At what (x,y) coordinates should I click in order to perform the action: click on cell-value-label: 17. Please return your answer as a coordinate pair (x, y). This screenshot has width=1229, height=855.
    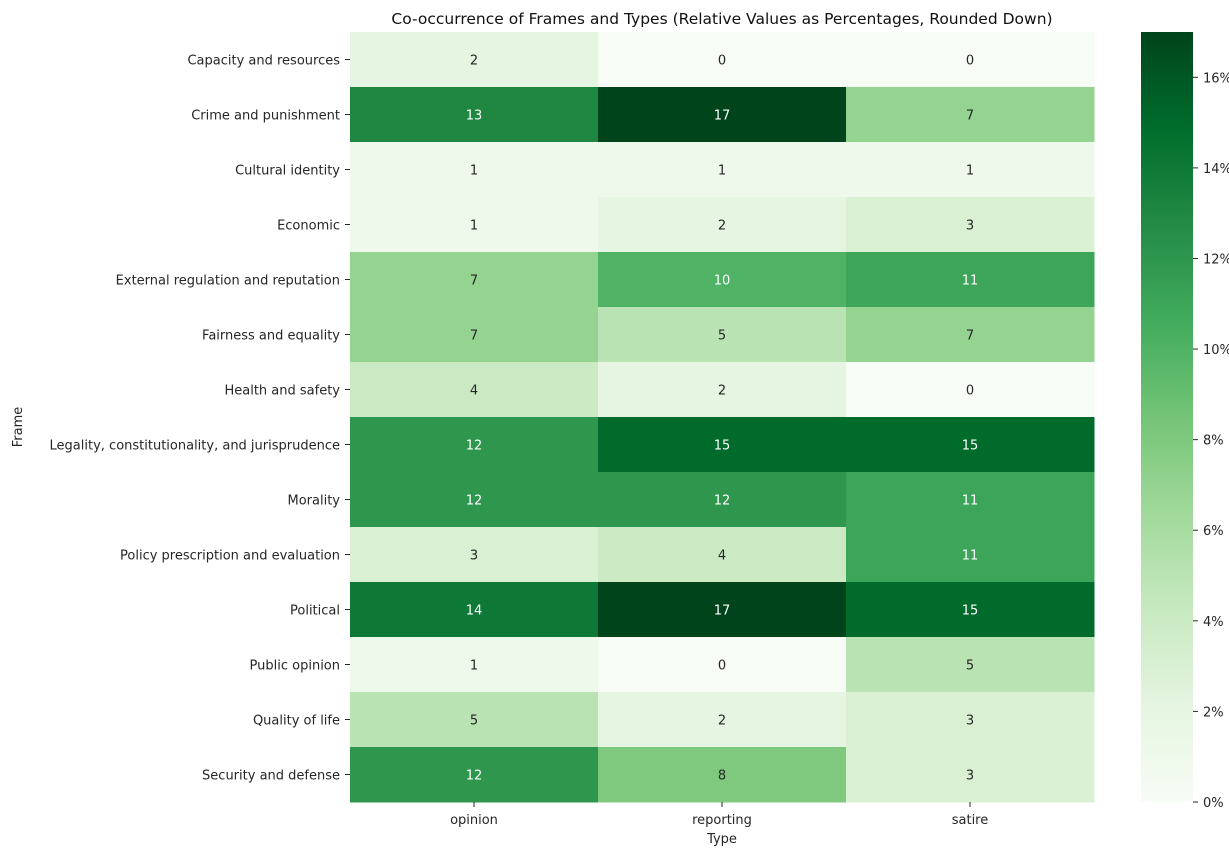
    Looking at the image, I should click on (722, 611).